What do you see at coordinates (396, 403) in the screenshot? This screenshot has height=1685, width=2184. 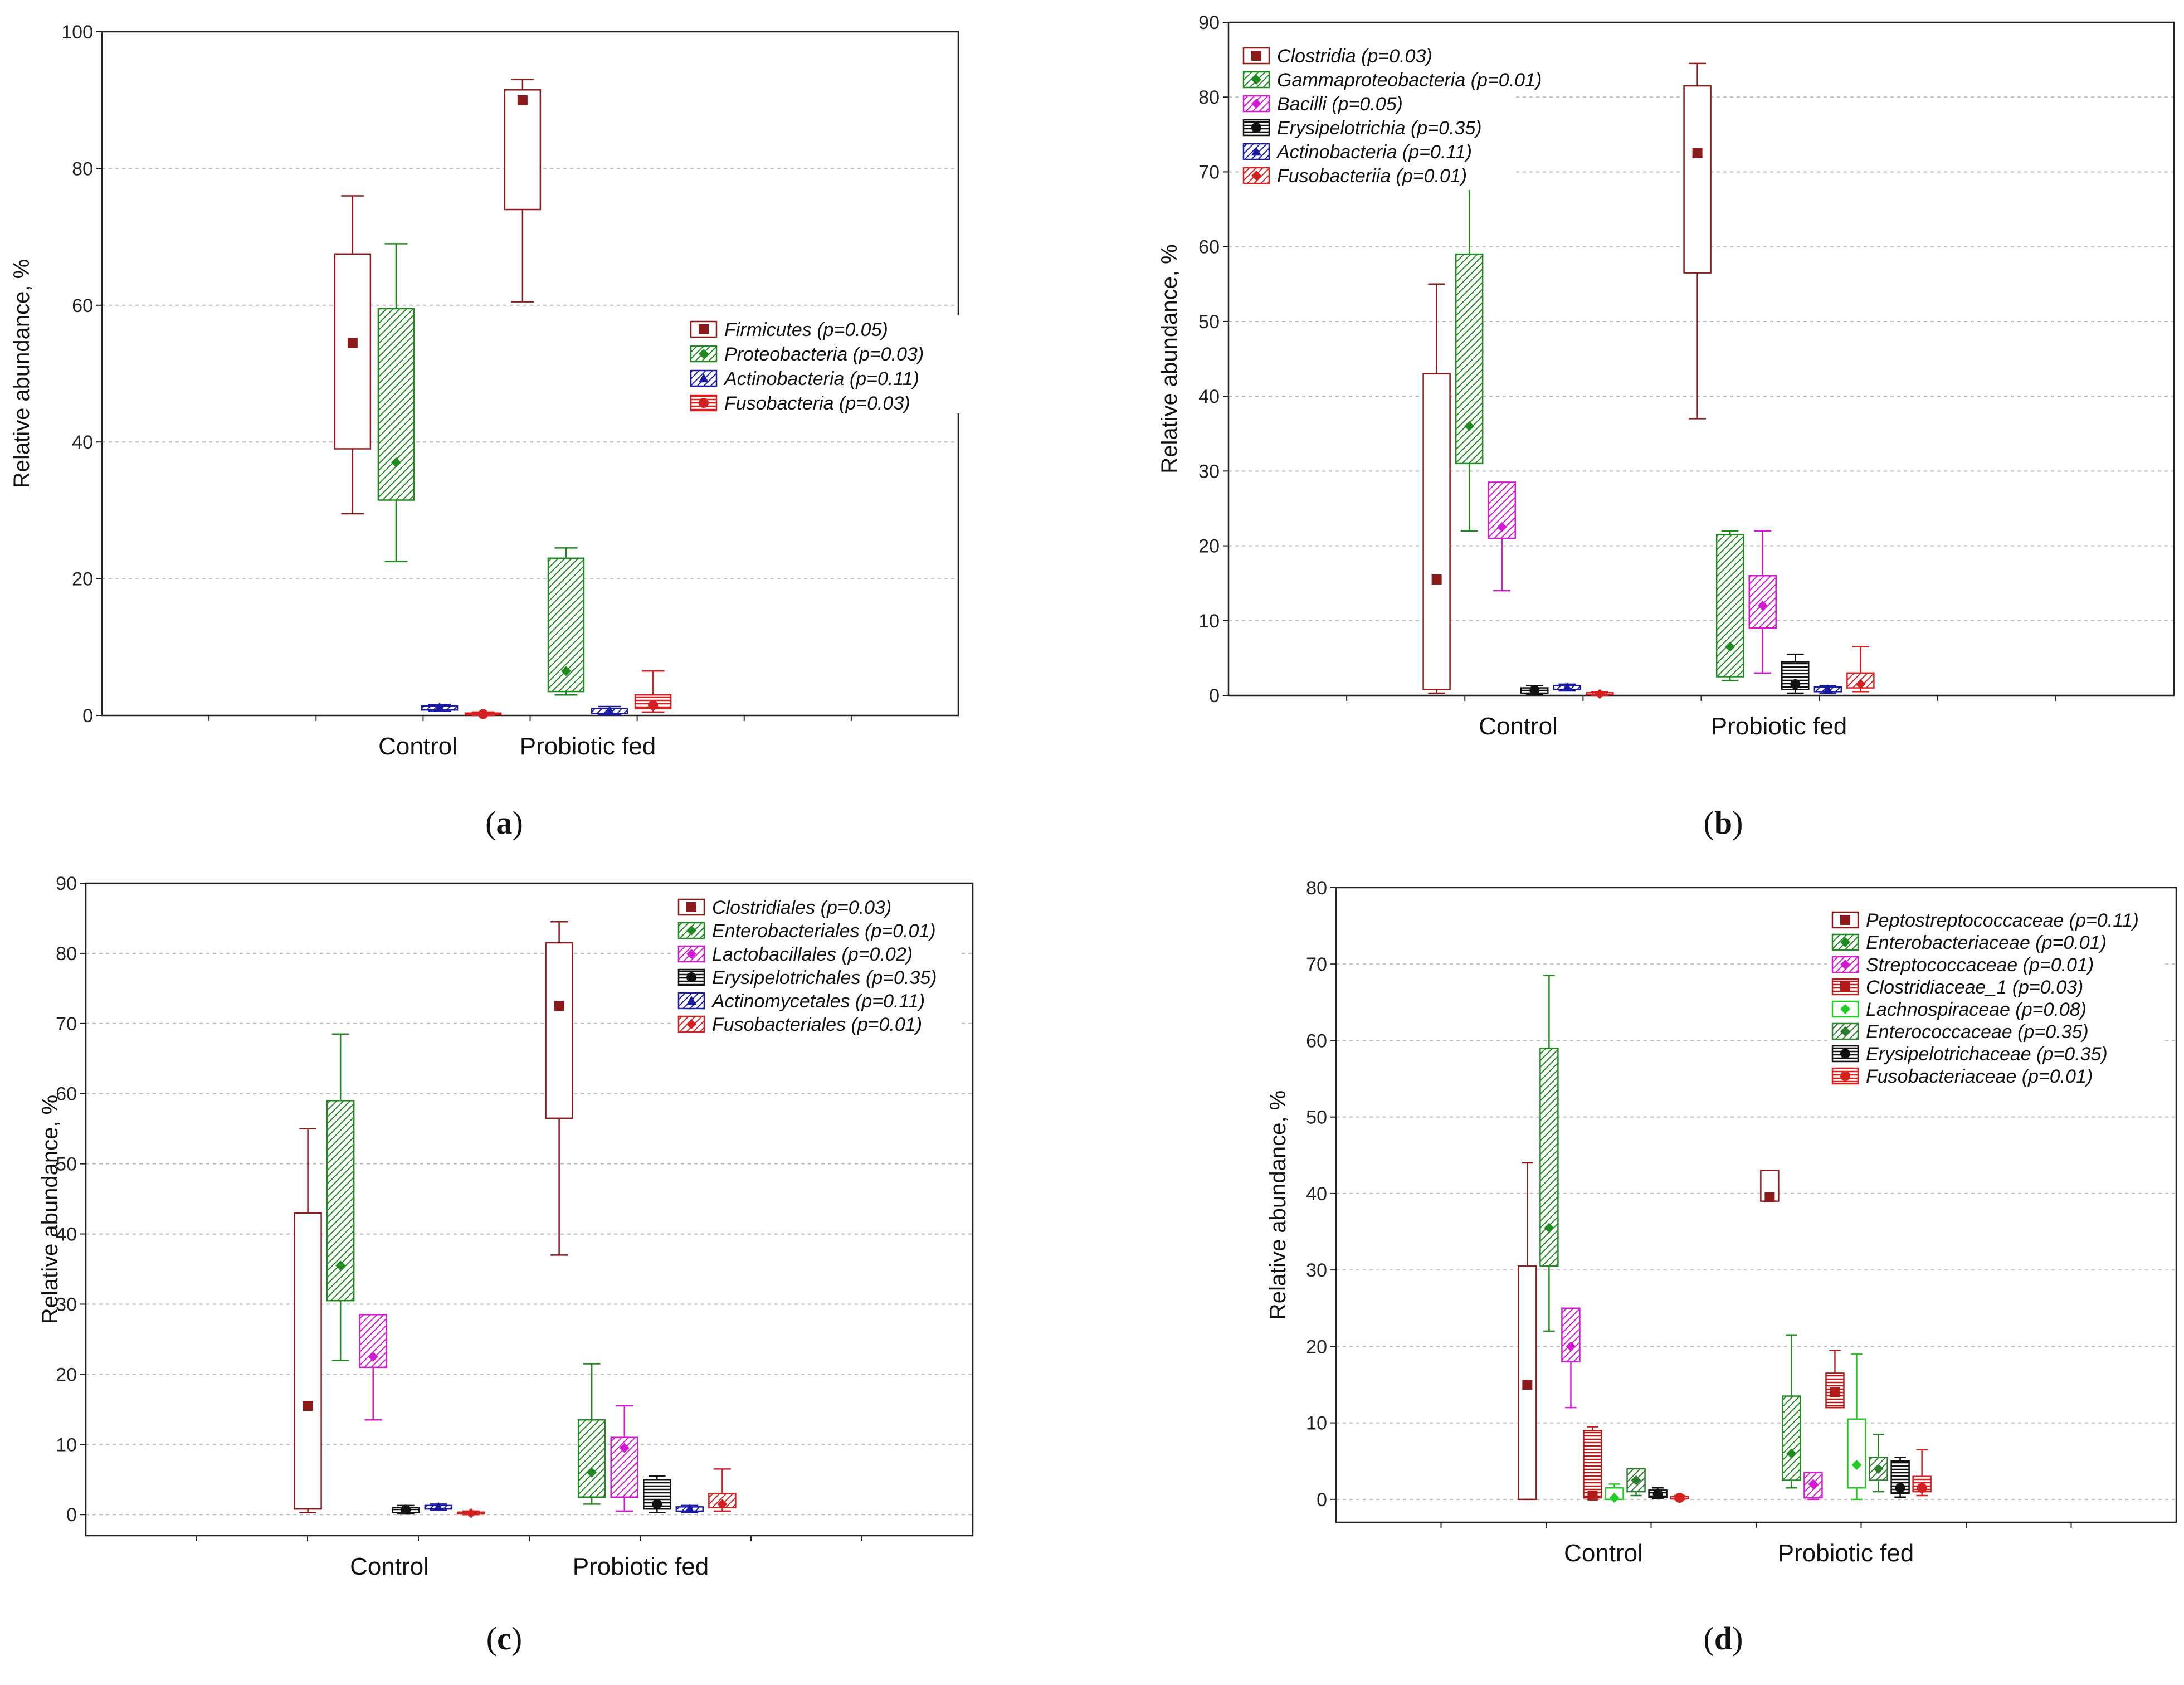 I see `box-proteobacteria-control` at bounding box center [396, 403].